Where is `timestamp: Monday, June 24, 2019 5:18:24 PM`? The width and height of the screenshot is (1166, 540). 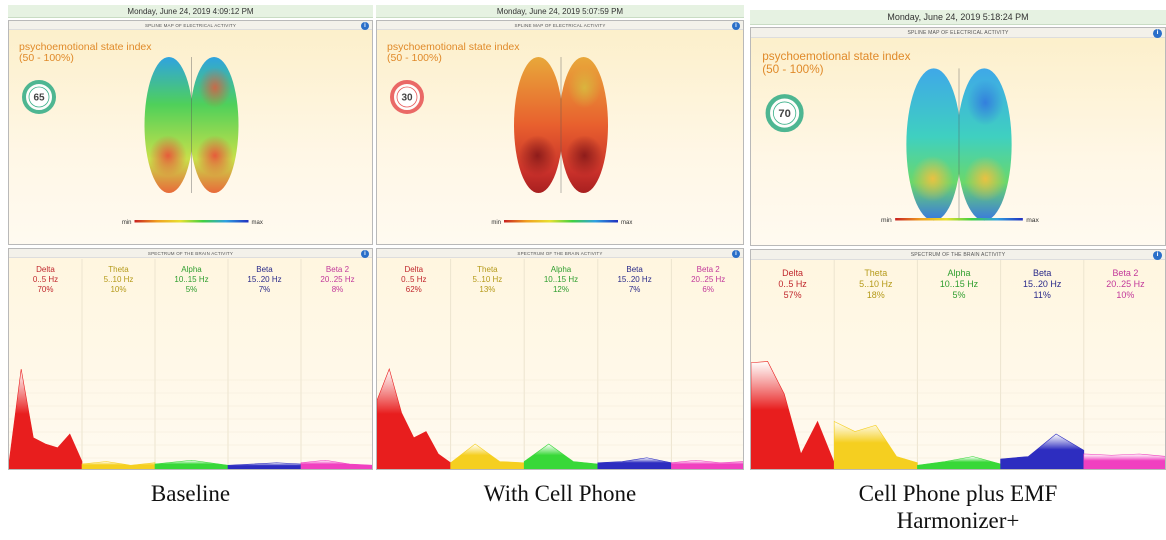 timestamp: Monday, June 24, 2019 5:18:24 PM is located at coordinates (958, 17).